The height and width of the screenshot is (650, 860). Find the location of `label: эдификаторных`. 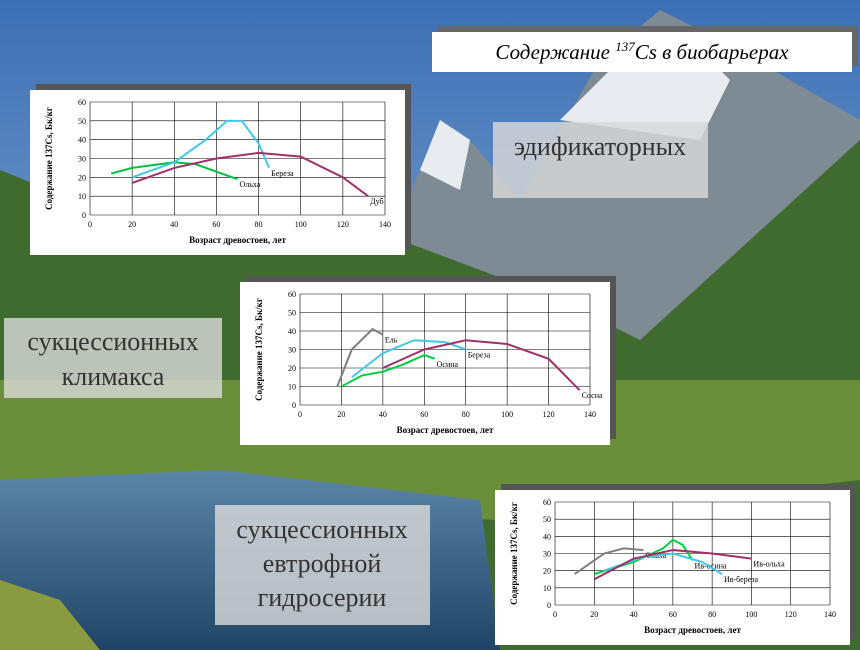

label: эдификаторных is located at coordinates (600, 146).